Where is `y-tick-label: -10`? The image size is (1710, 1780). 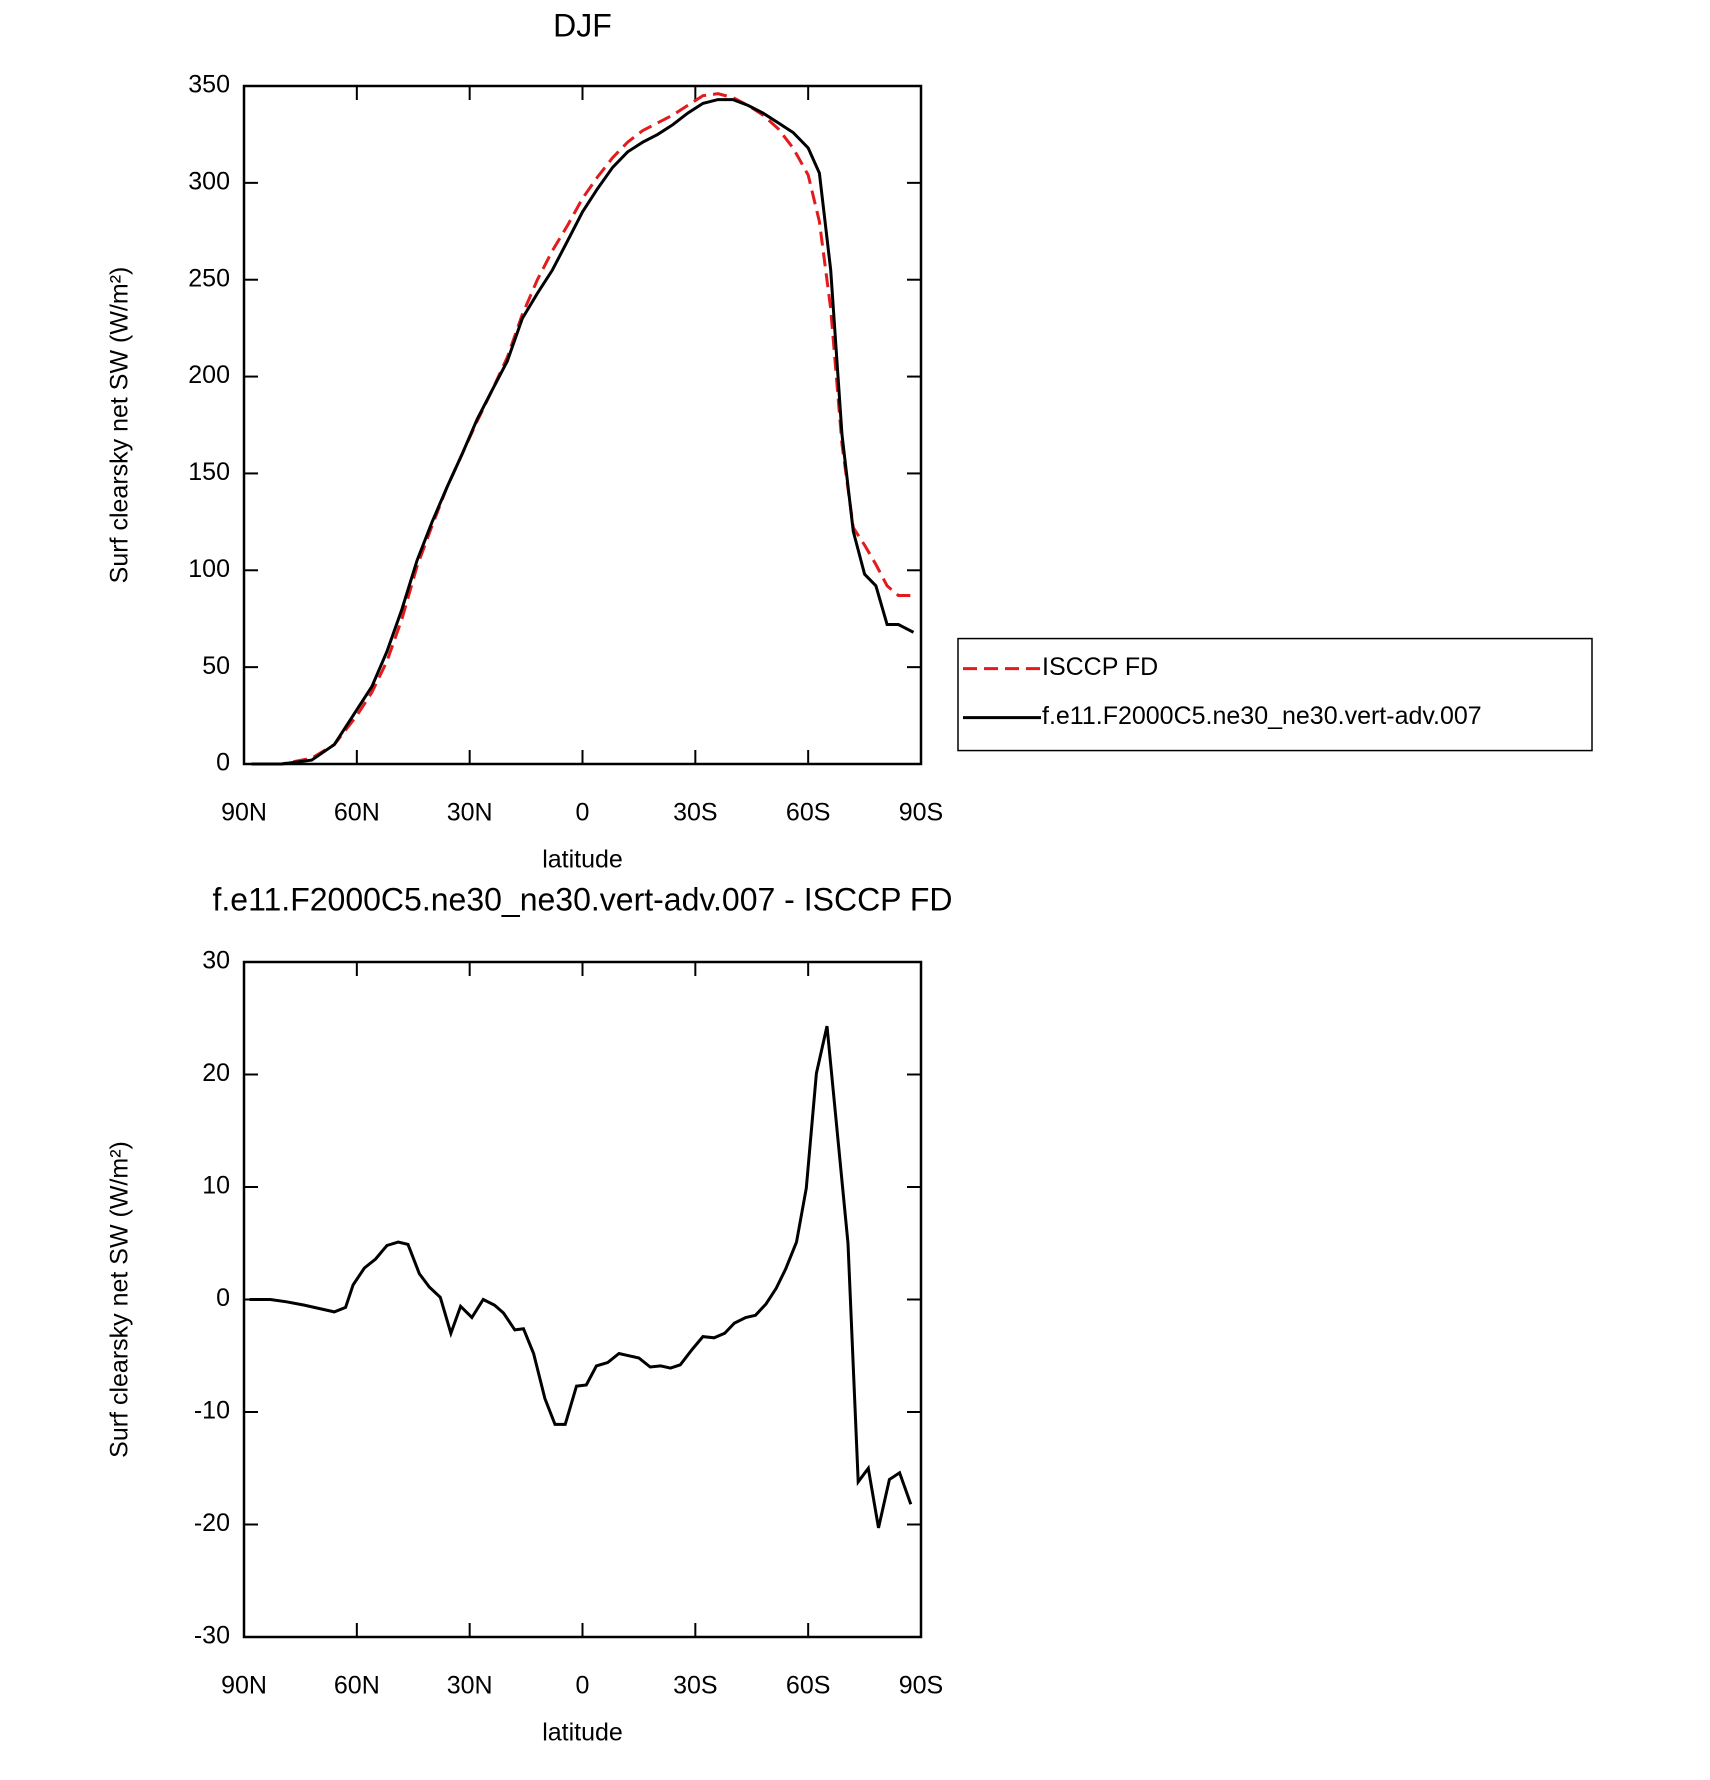
y-tick-label: -10 is located at coordinates (212, 1411).